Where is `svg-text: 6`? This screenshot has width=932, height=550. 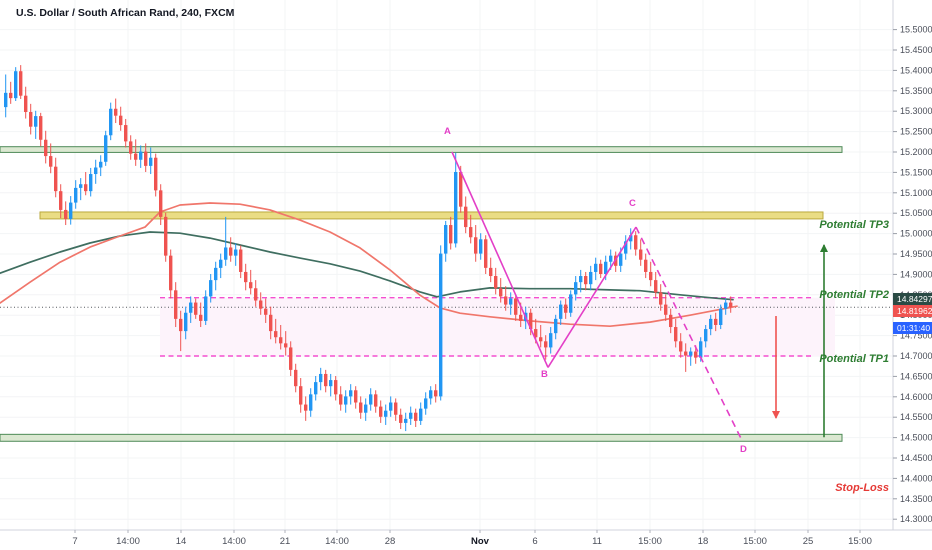 svg-text: 6 is located at coordinates (534, 541).